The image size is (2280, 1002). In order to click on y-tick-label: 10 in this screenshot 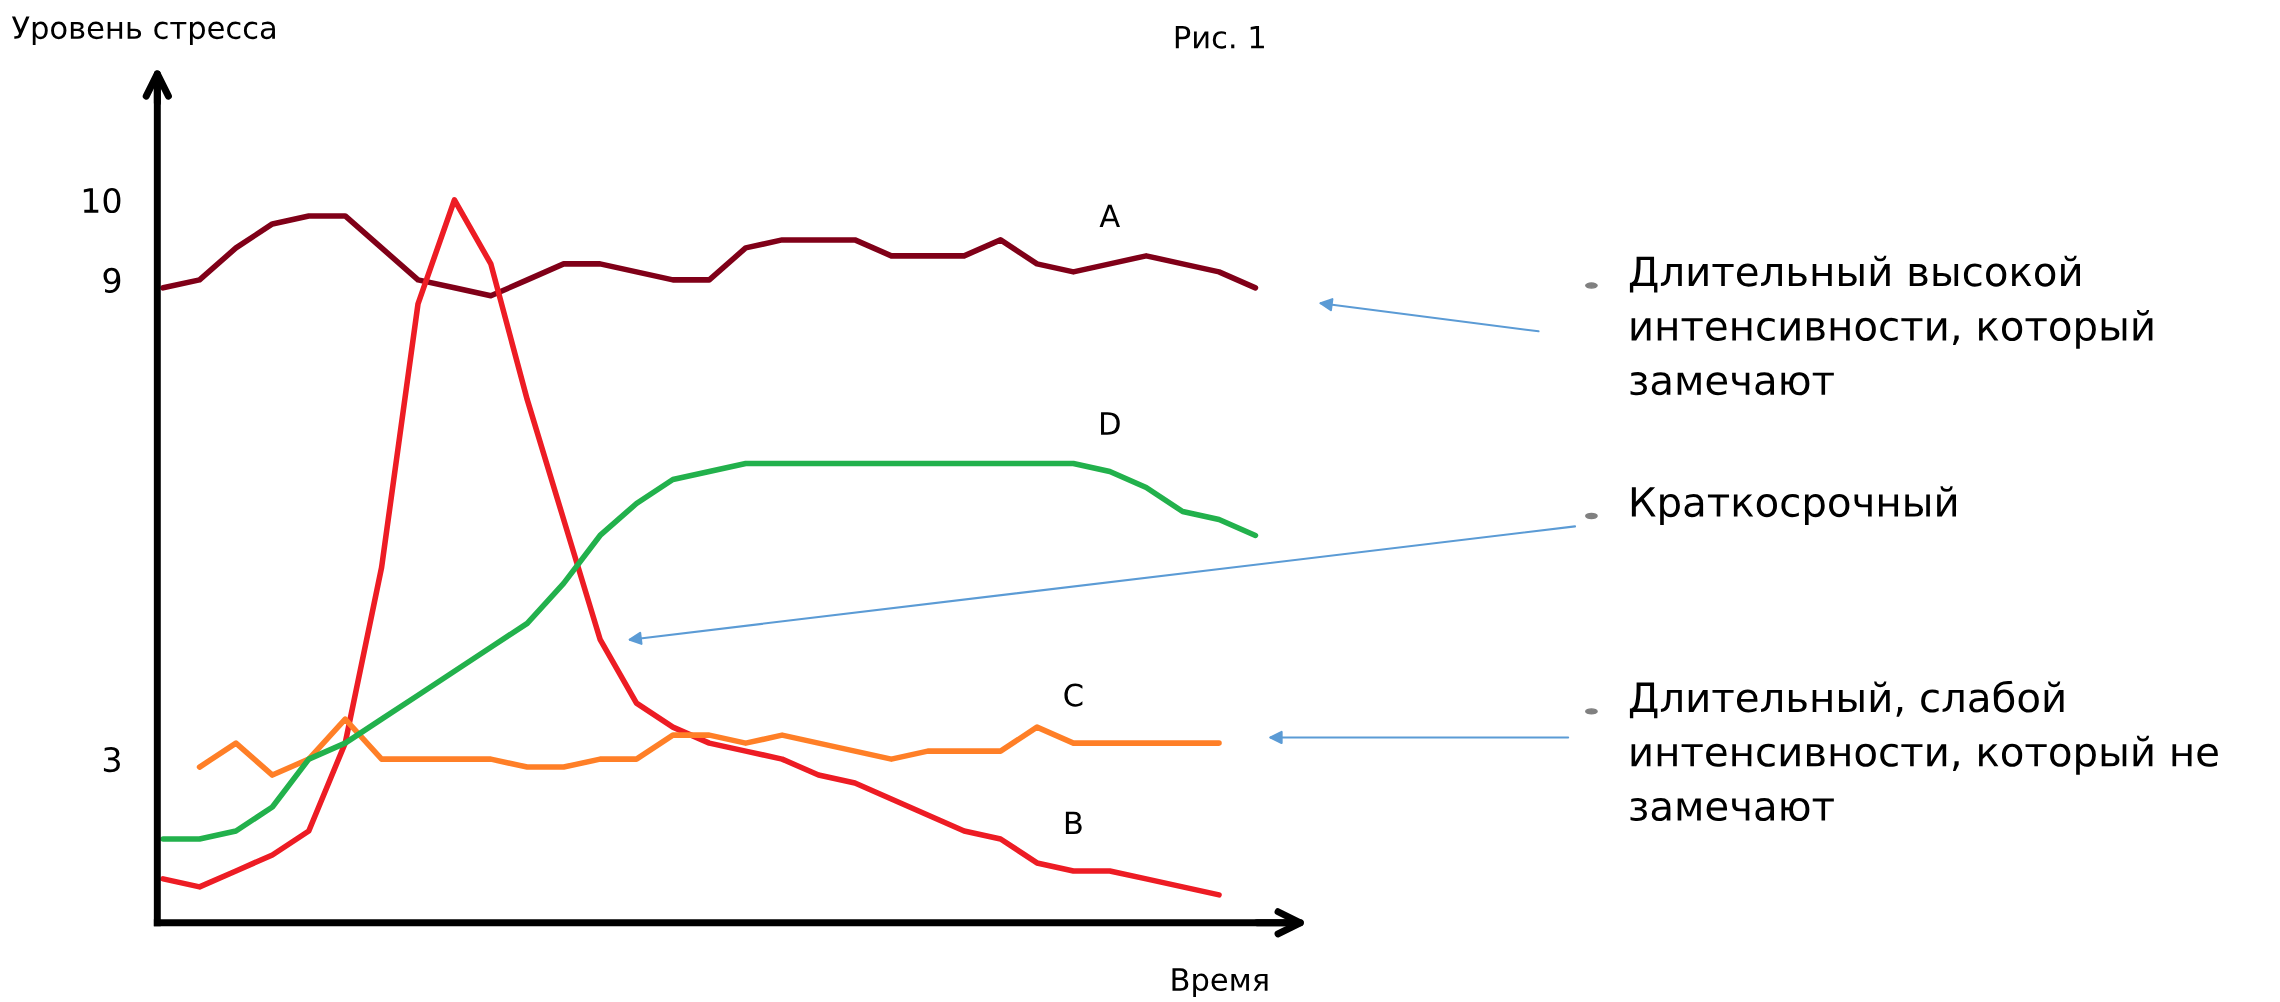, I will do `click(102, 200)`.